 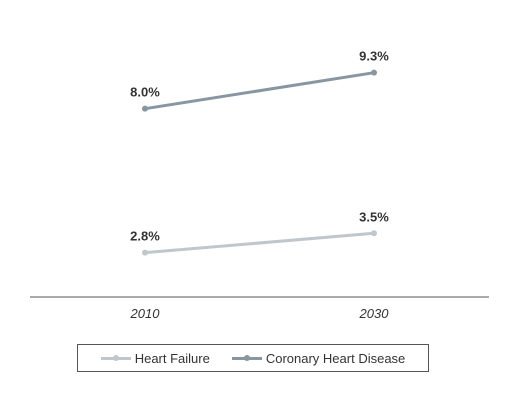 I want to click on legend-item-coronary-heart-disease: Coronary Heart Disease, so click(x=318, y=358).